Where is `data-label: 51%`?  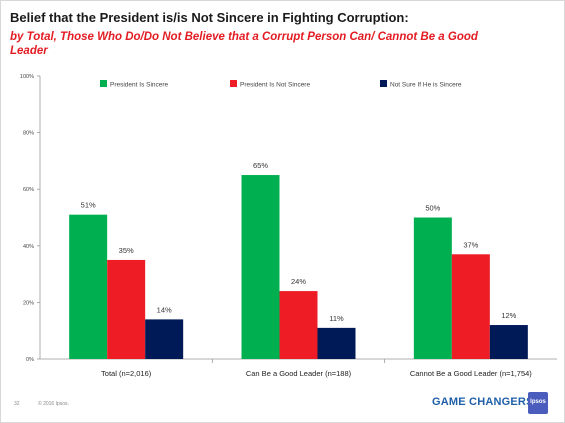
data-label: 51% is located at coordinates (88, 205).